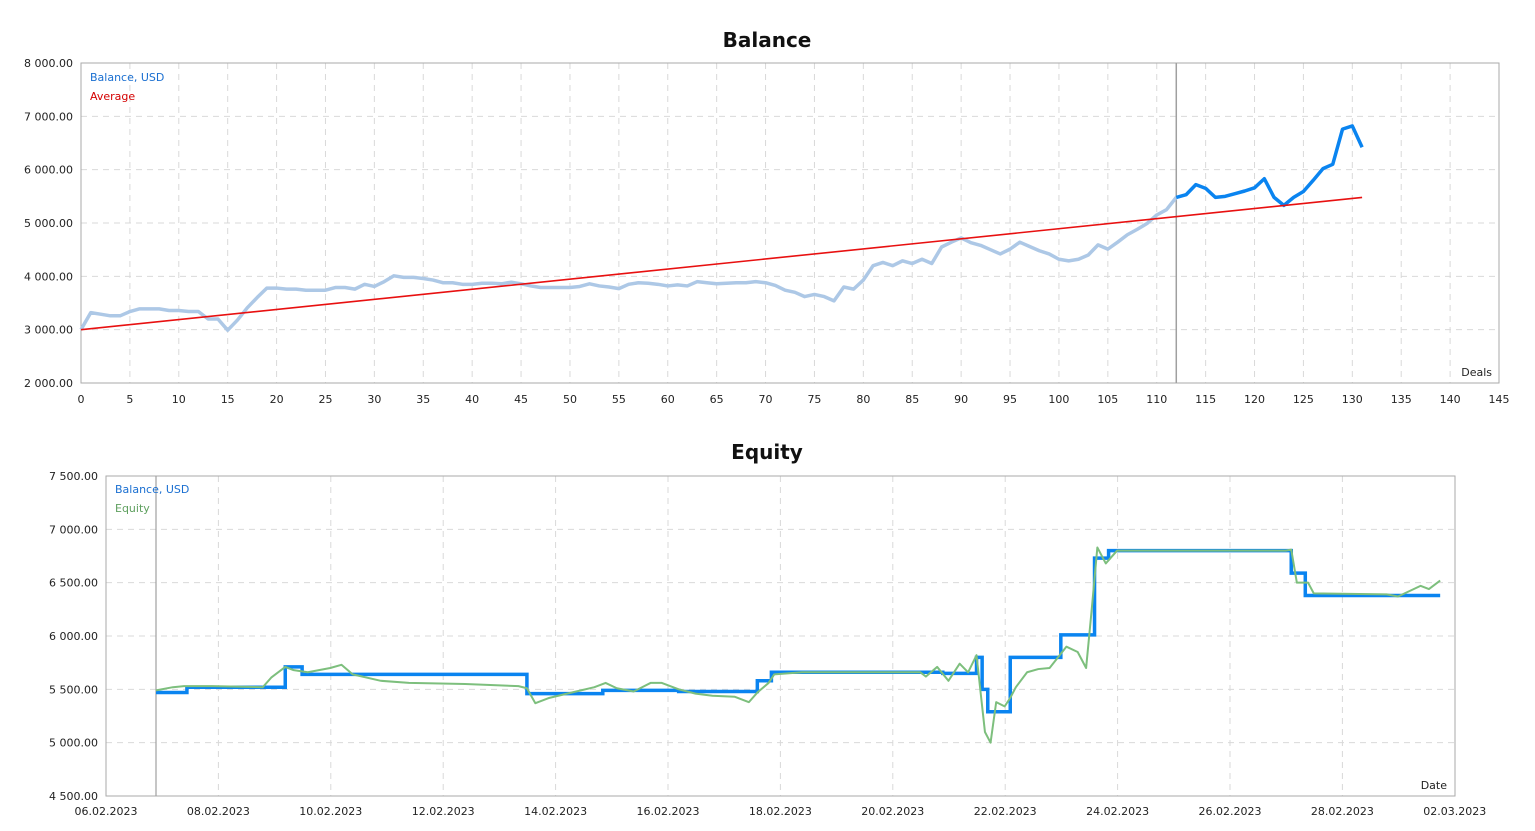  What do you see at coordinates (863, 399) in the screenshot?
I see `x-tick-label: 80` at bounding box center [863, 399].